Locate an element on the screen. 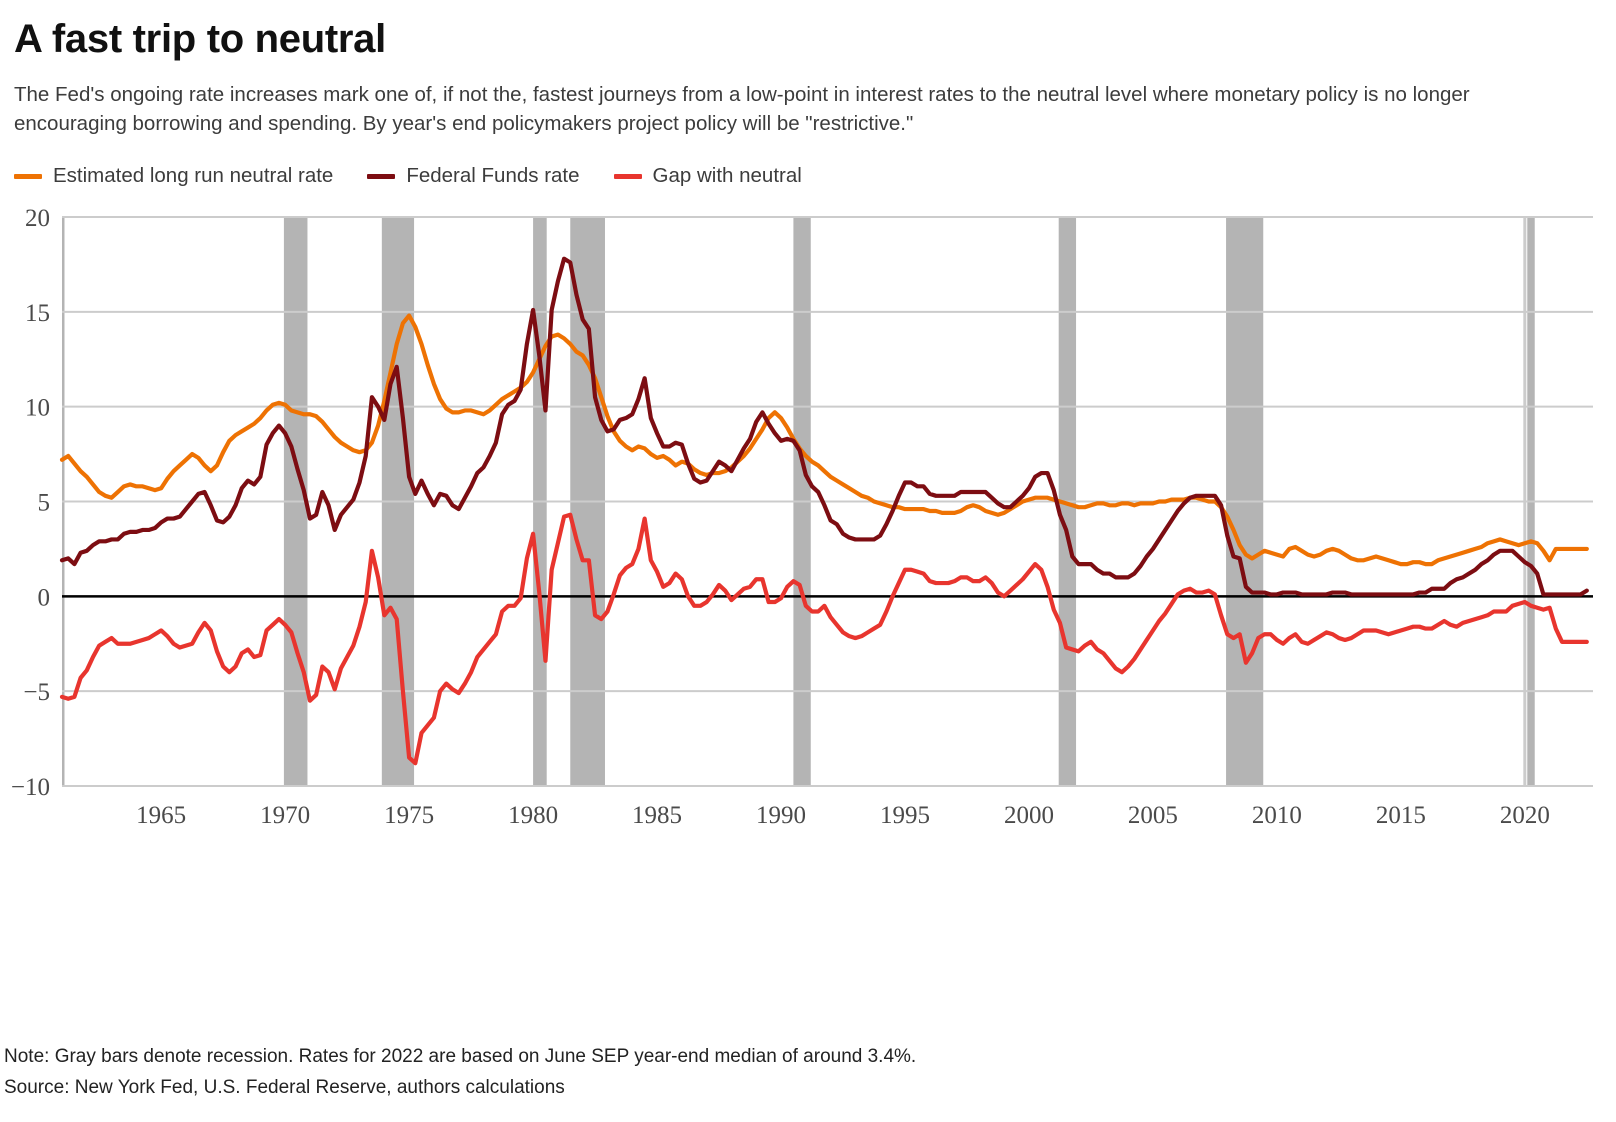 This screenshot has width=1616, height=1122. legend-label-neutral-rate: Estimated long run neutral rate is located at coordinates (193, 176).